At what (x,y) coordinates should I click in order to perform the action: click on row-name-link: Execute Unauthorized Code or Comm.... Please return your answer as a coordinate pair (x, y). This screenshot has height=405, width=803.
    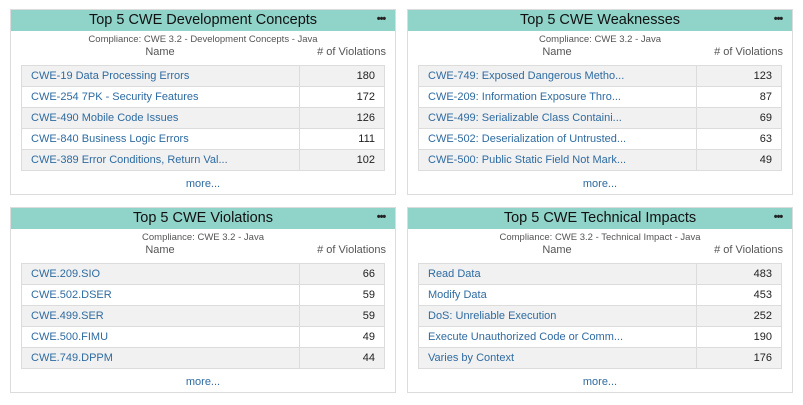
    Looking at the image, I should click on (558, 337).